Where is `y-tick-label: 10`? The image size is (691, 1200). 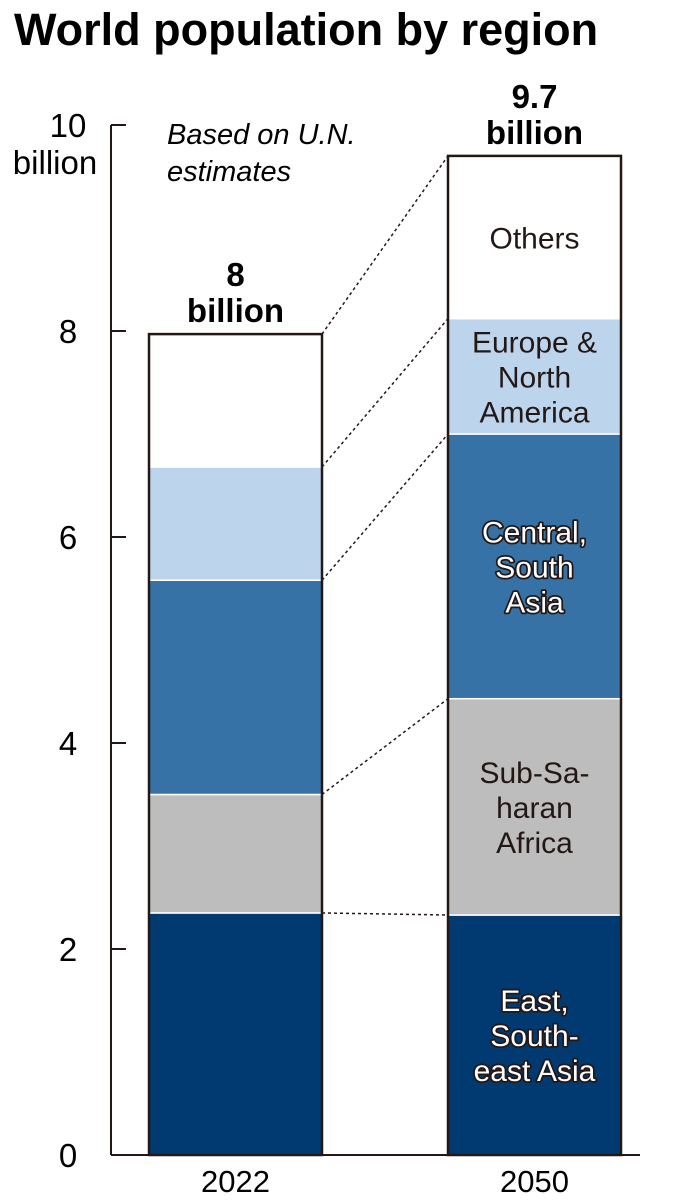
y-tick-label: 10 is located at coordinates (68, 125).